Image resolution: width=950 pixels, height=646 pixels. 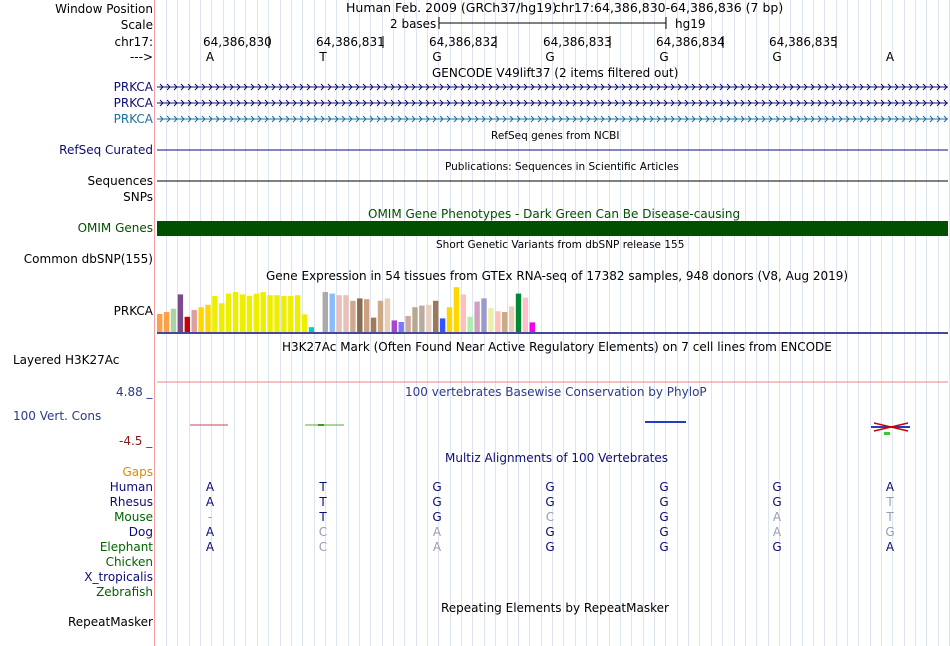 I want to click on multiz-gaps-label: Gaps, so click(x=137, y=472).